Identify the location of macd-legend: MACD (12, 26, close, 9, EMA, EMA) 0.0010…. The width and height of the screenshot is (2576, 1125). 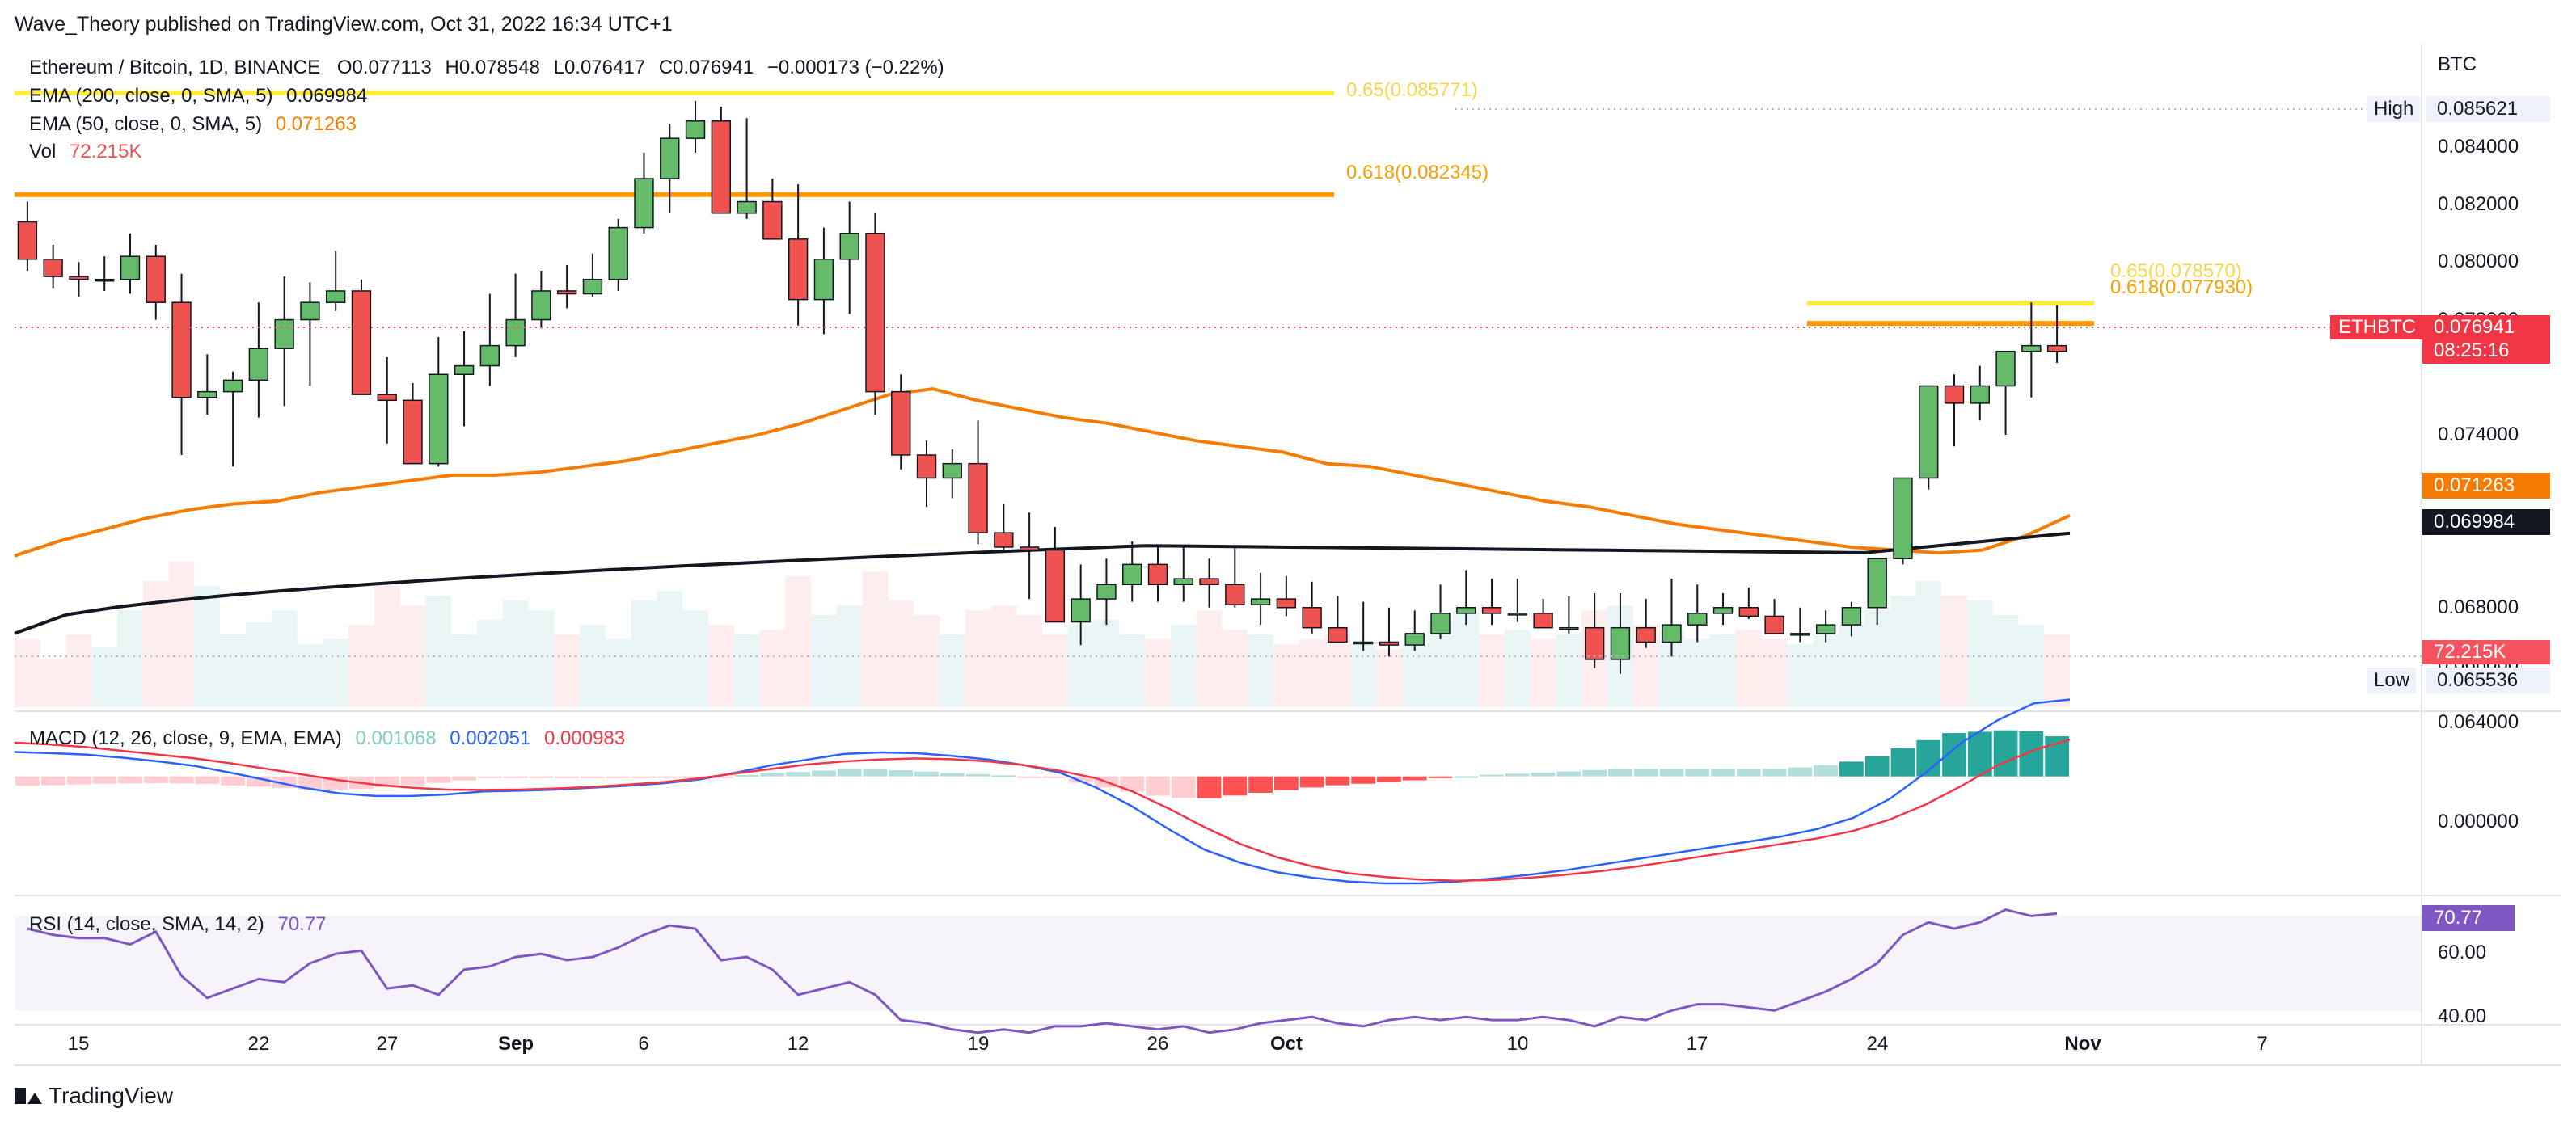
(327, 738).